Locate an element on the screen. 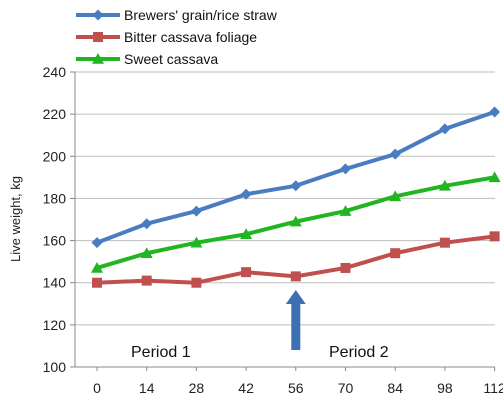 The width and height of the screenshot is (503, 404). x-tick-label-14: 14 is located at coordinates (147, 388).